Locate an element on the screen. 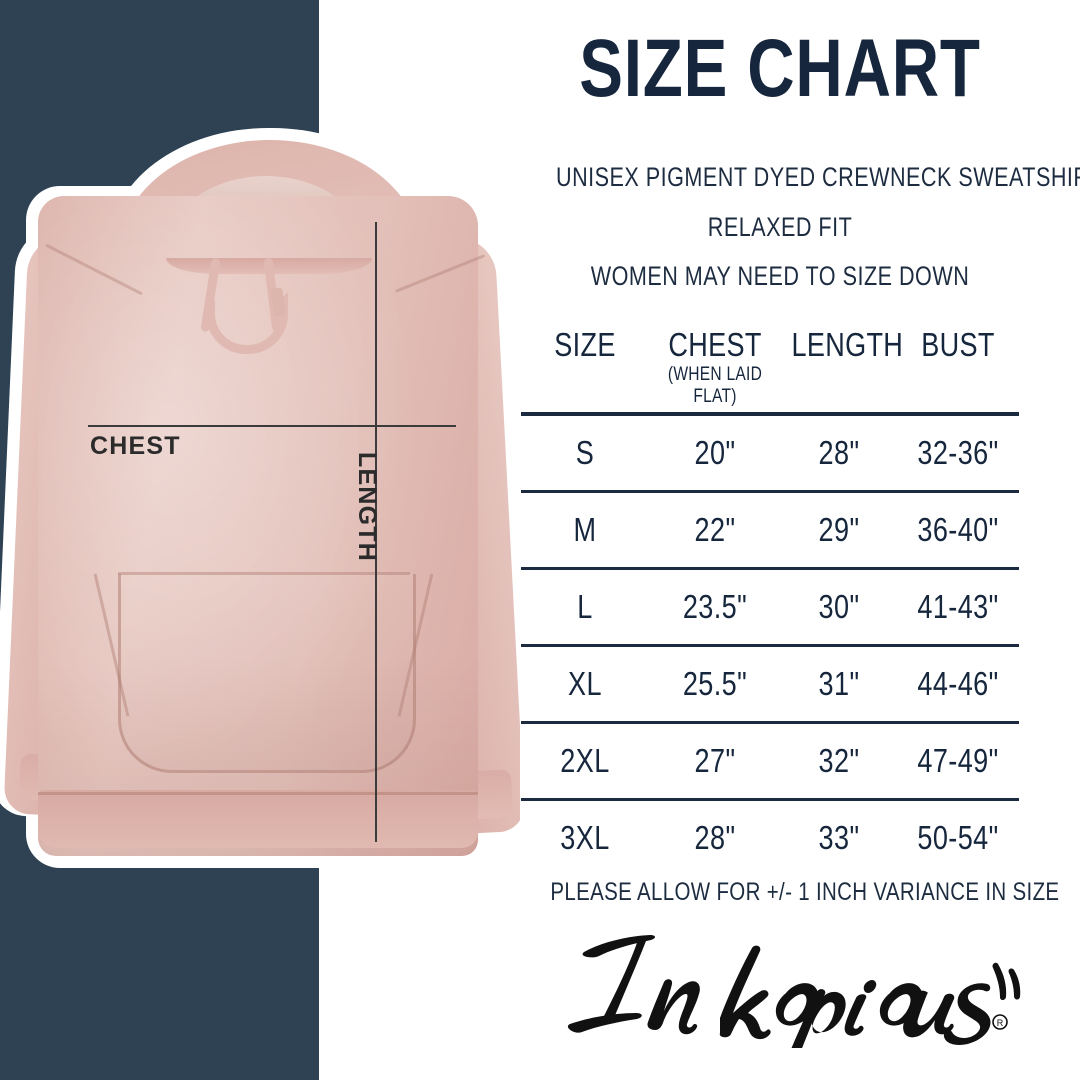  size-table-head: SIZE CHEST LENGTH BUST (WHEN LAID FLAT) is located at coordinates (770, 366).